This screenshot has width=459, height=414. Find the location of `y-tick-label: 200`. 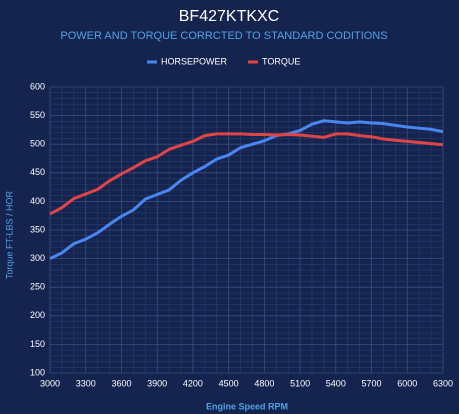

y-tick-label: 200 is located at coordinates (37, 315).